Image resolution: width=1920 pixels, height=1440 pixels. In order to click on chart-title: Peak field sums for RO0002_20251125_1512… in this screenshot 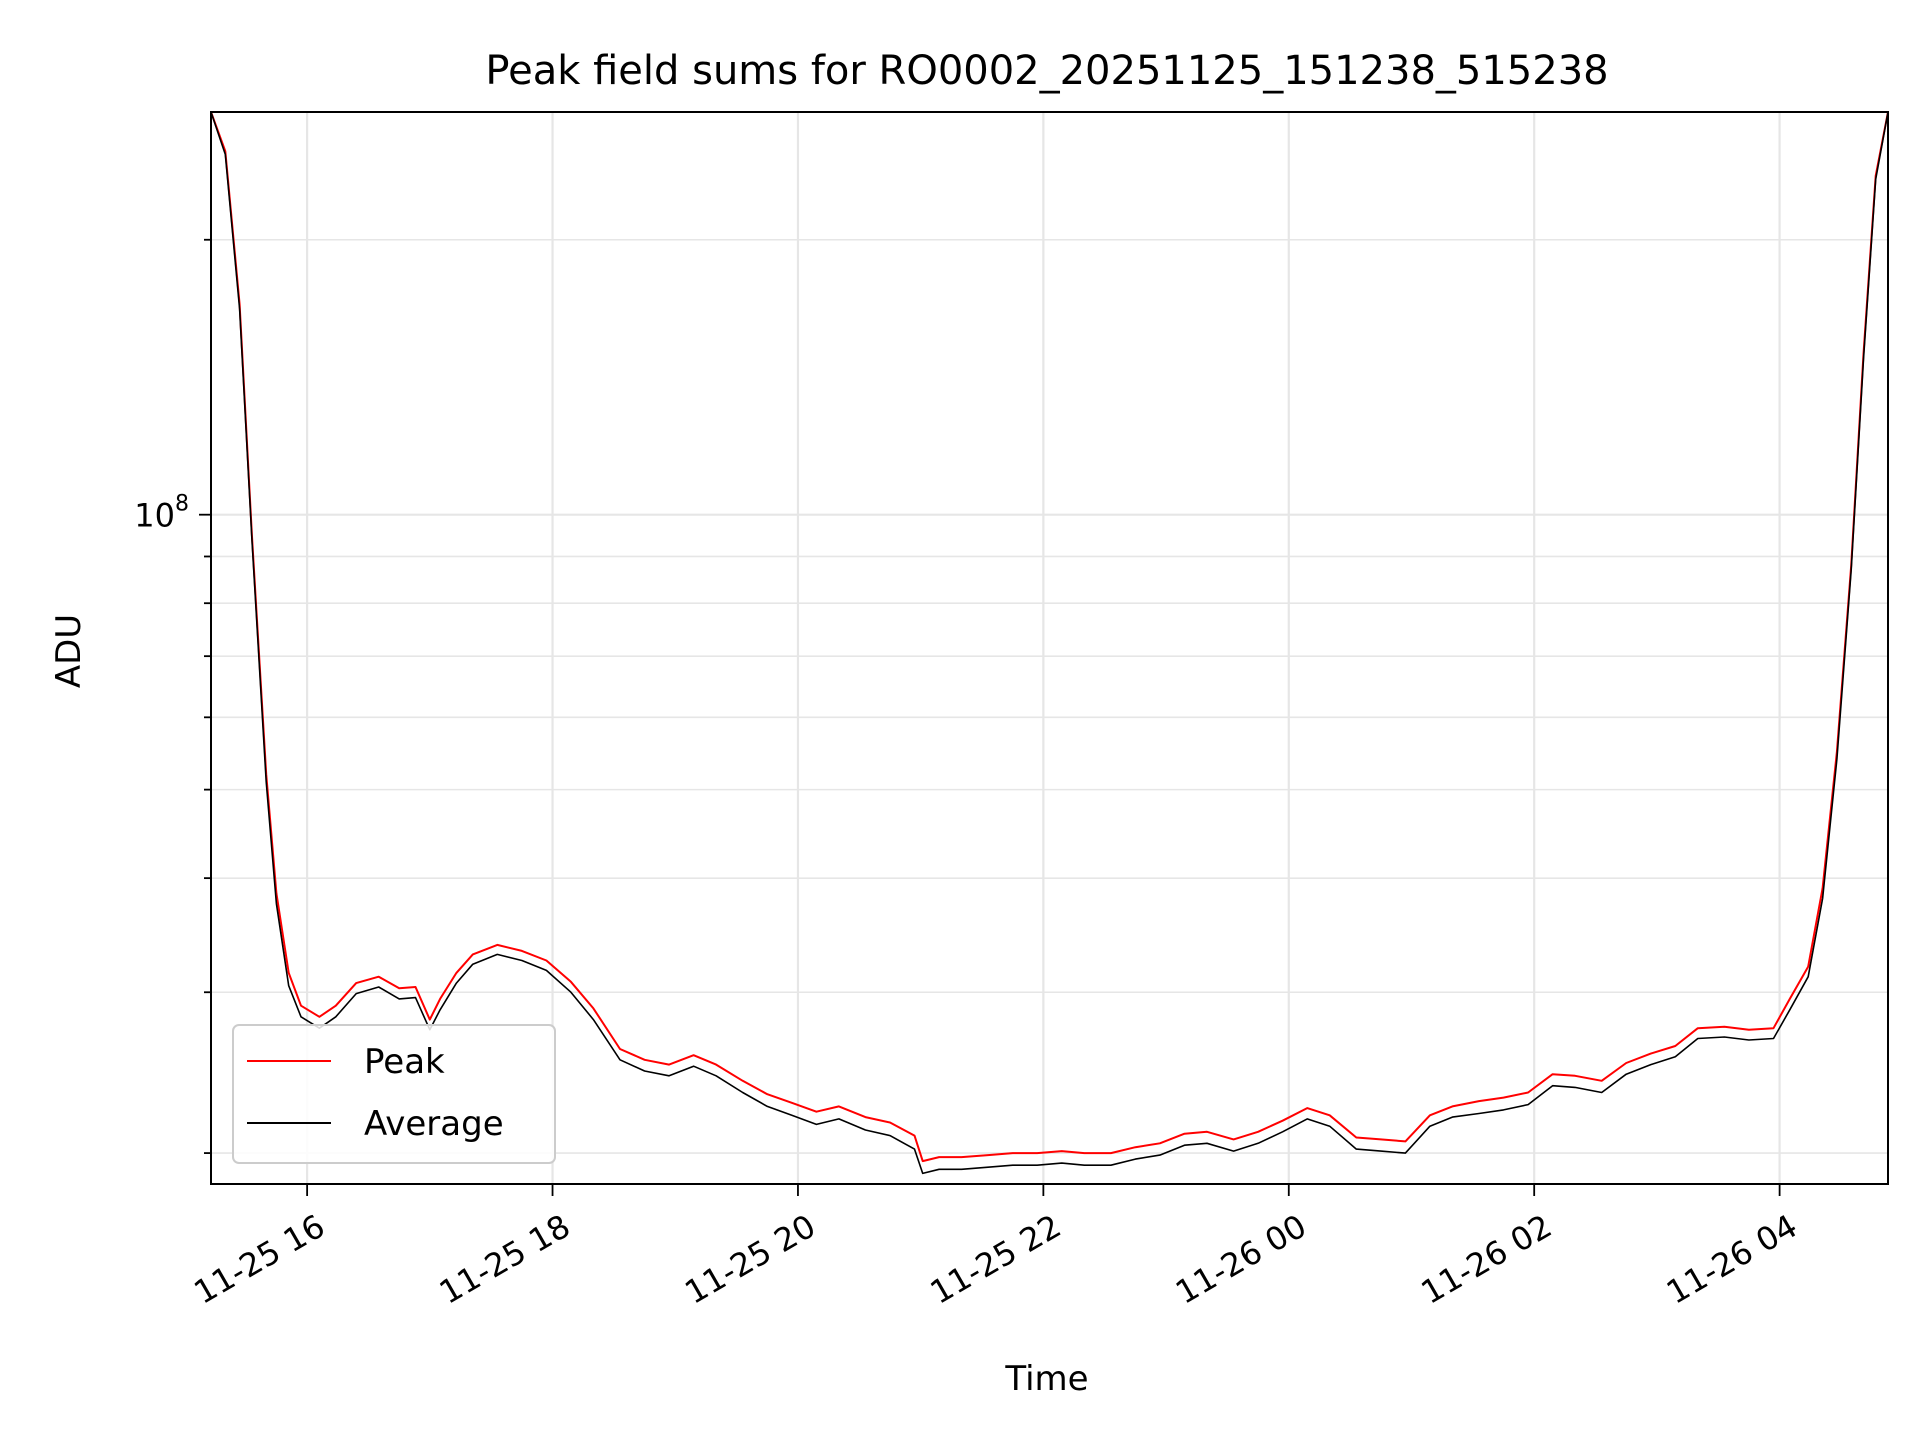, I will do `click(1046, 71)`.